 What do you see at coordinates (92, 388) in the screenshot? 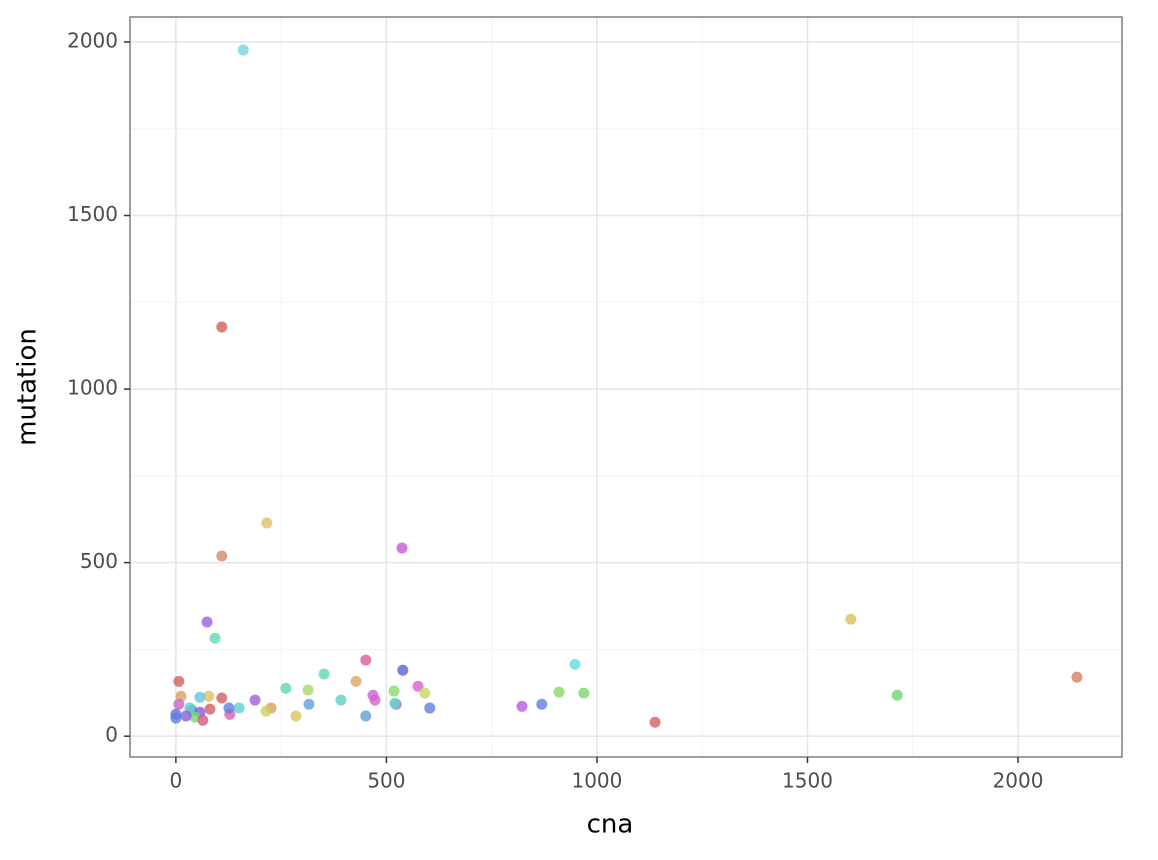
I see `y-tick-label: 1000` at bounding box center [92, 388].